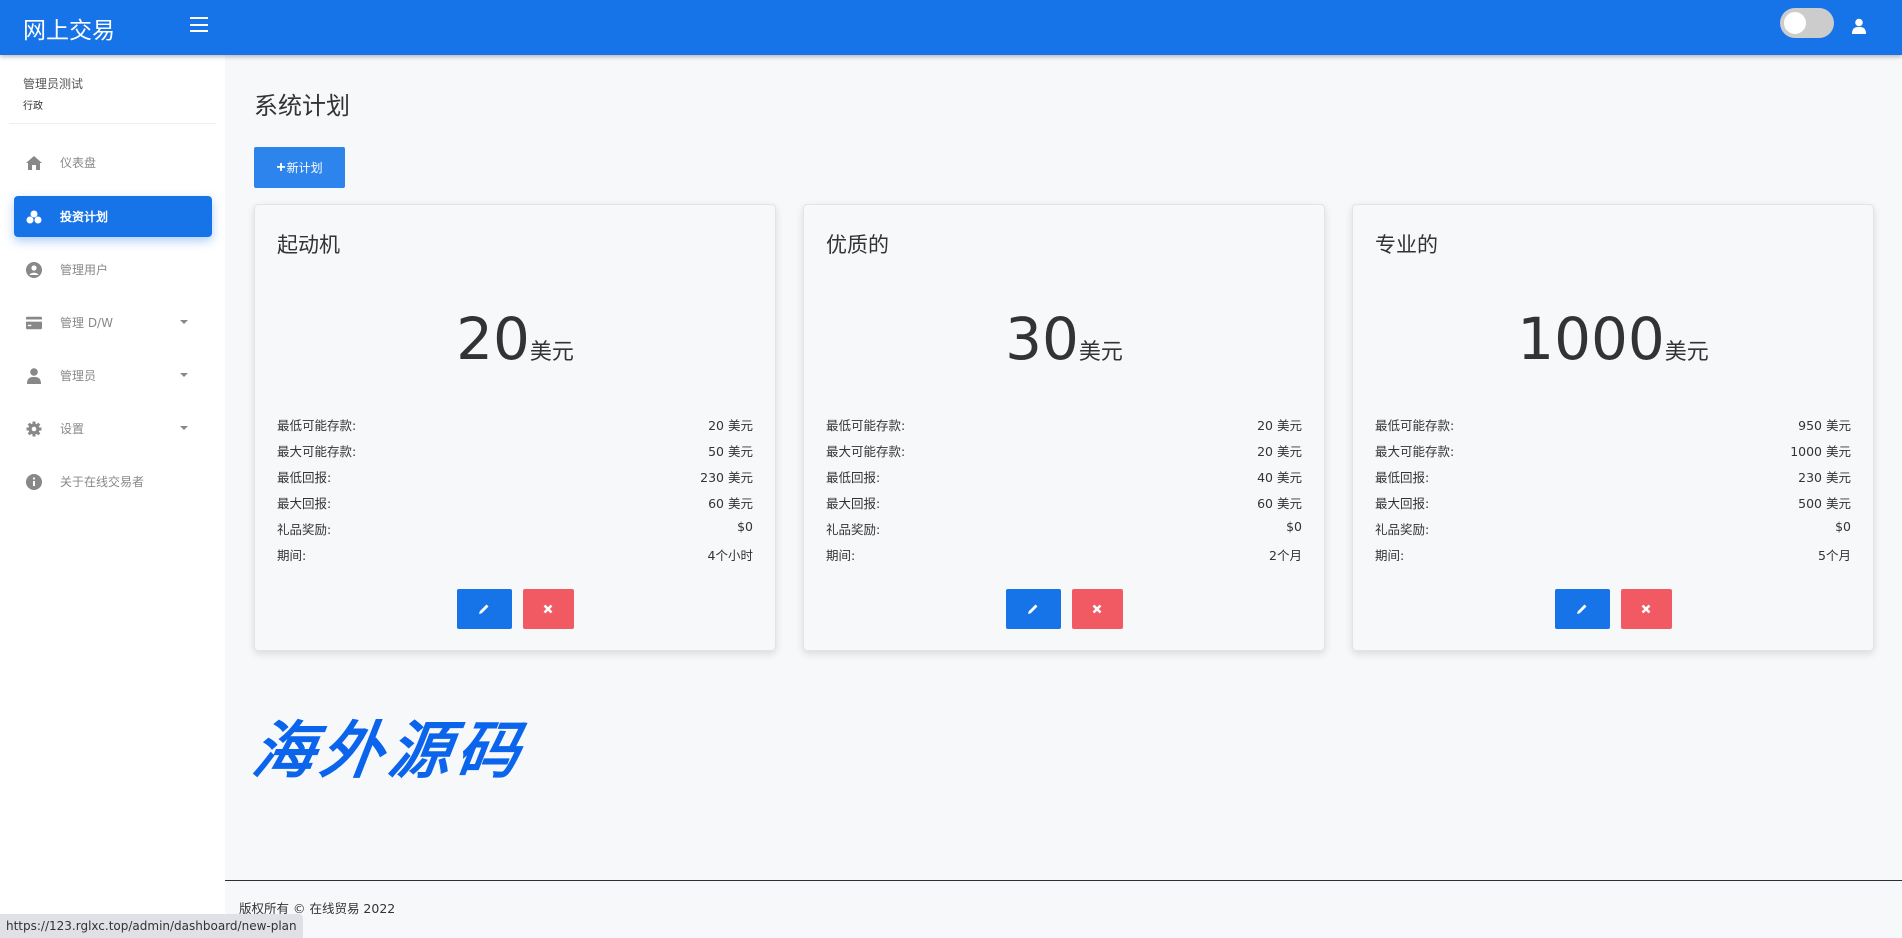 Image resolution: width=1902 pixels, height=938 pixels. Describe the element at coordinates (53, 84) in the screenshot. I see `user-name: 管理员测试` at that location.